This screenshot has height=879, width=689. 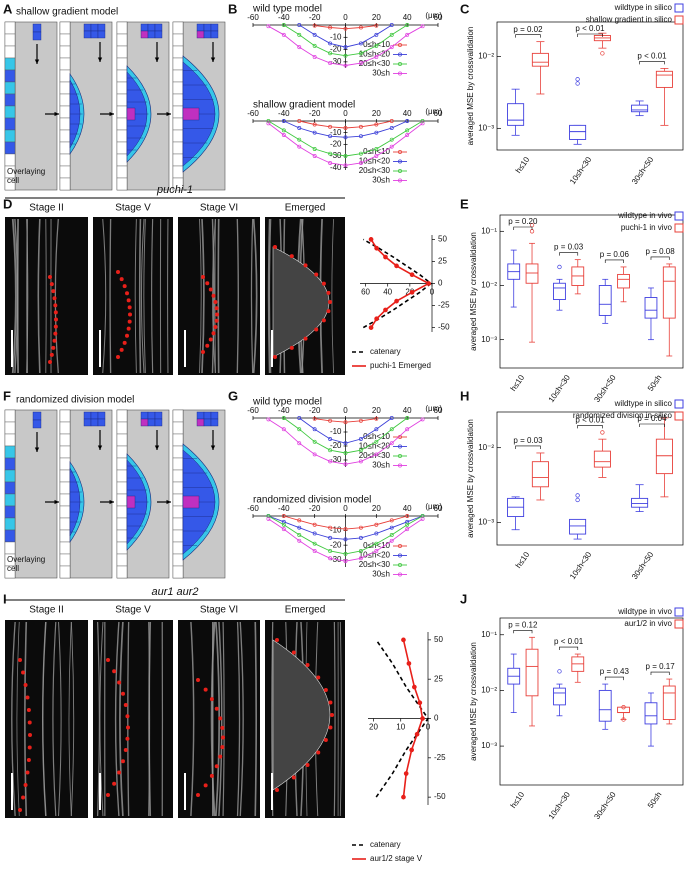 I want to click on legend-label: puchi-1 Emerged, so click(x=400, y=365).